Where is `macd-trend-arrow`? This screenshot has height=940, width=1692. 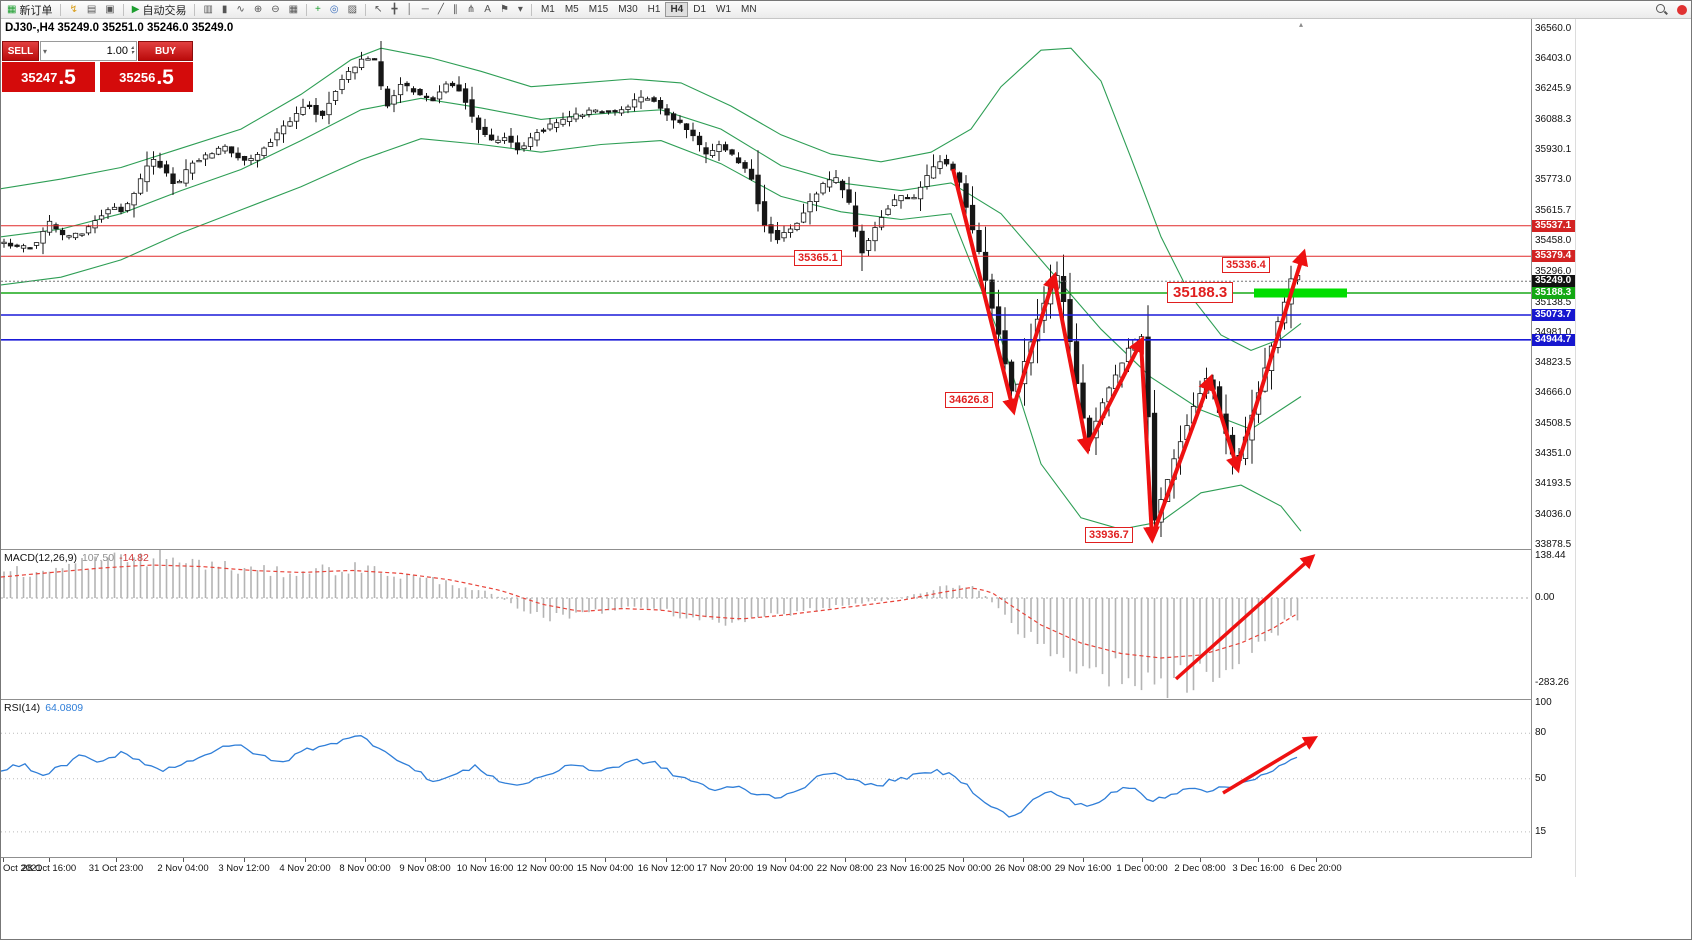
macd-trend-arrow is located at coordinates (1245, 617).